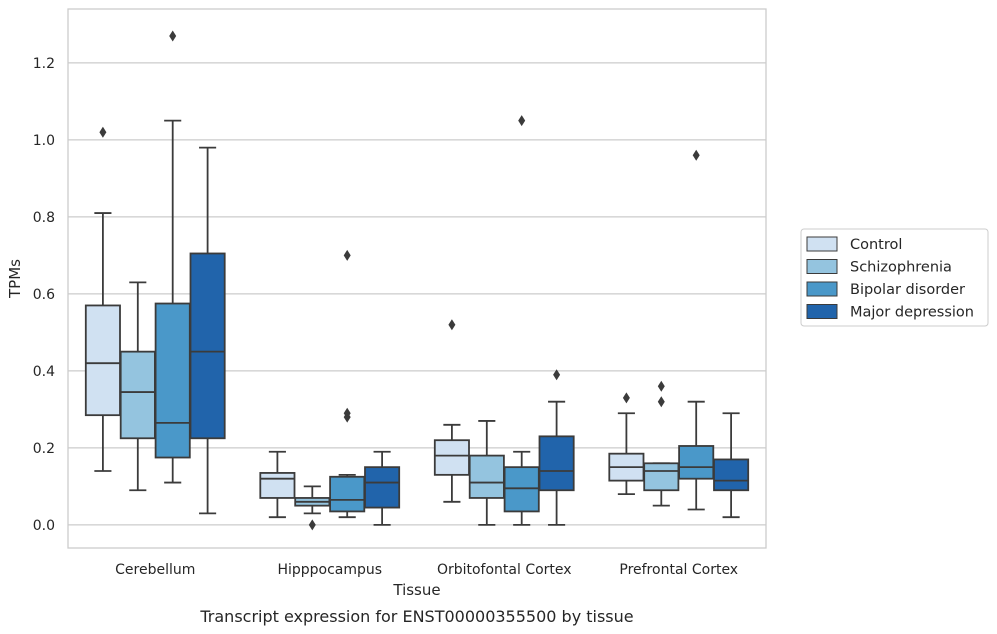 This screenshot has width=997, height=634. Describe the element at coordinates (678, 570) in the screenshot. I see `x-tick-label: Prefrontal Cortex` at that location.